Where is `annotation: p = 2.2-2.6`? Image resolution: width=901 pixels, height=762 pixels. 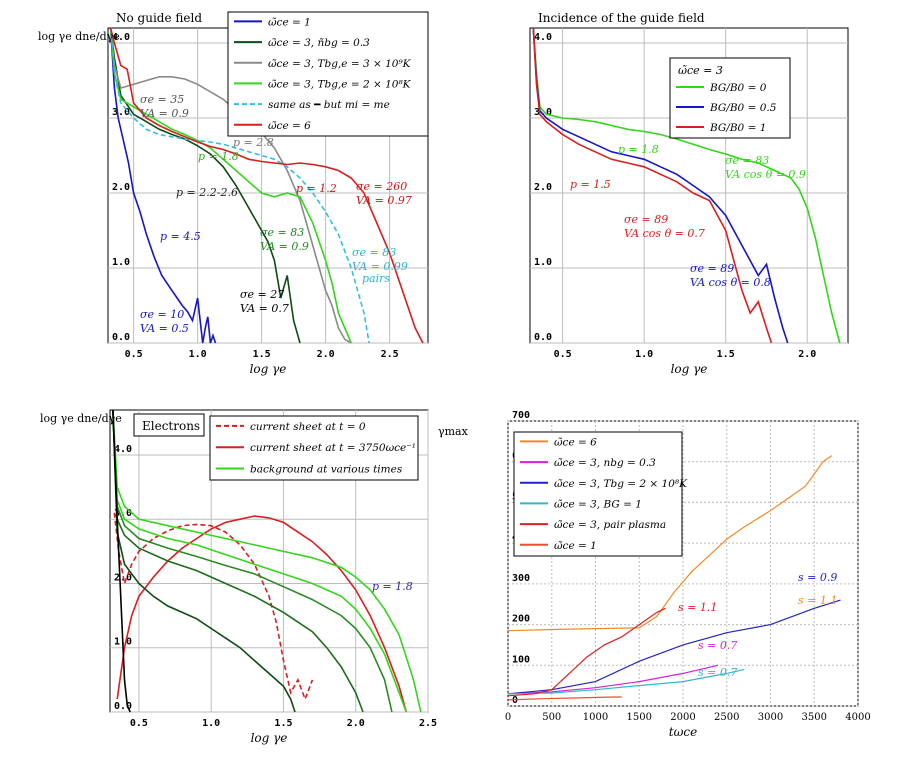 annotation: p = 2.2-2.6 is located at coordinates (207, 192).